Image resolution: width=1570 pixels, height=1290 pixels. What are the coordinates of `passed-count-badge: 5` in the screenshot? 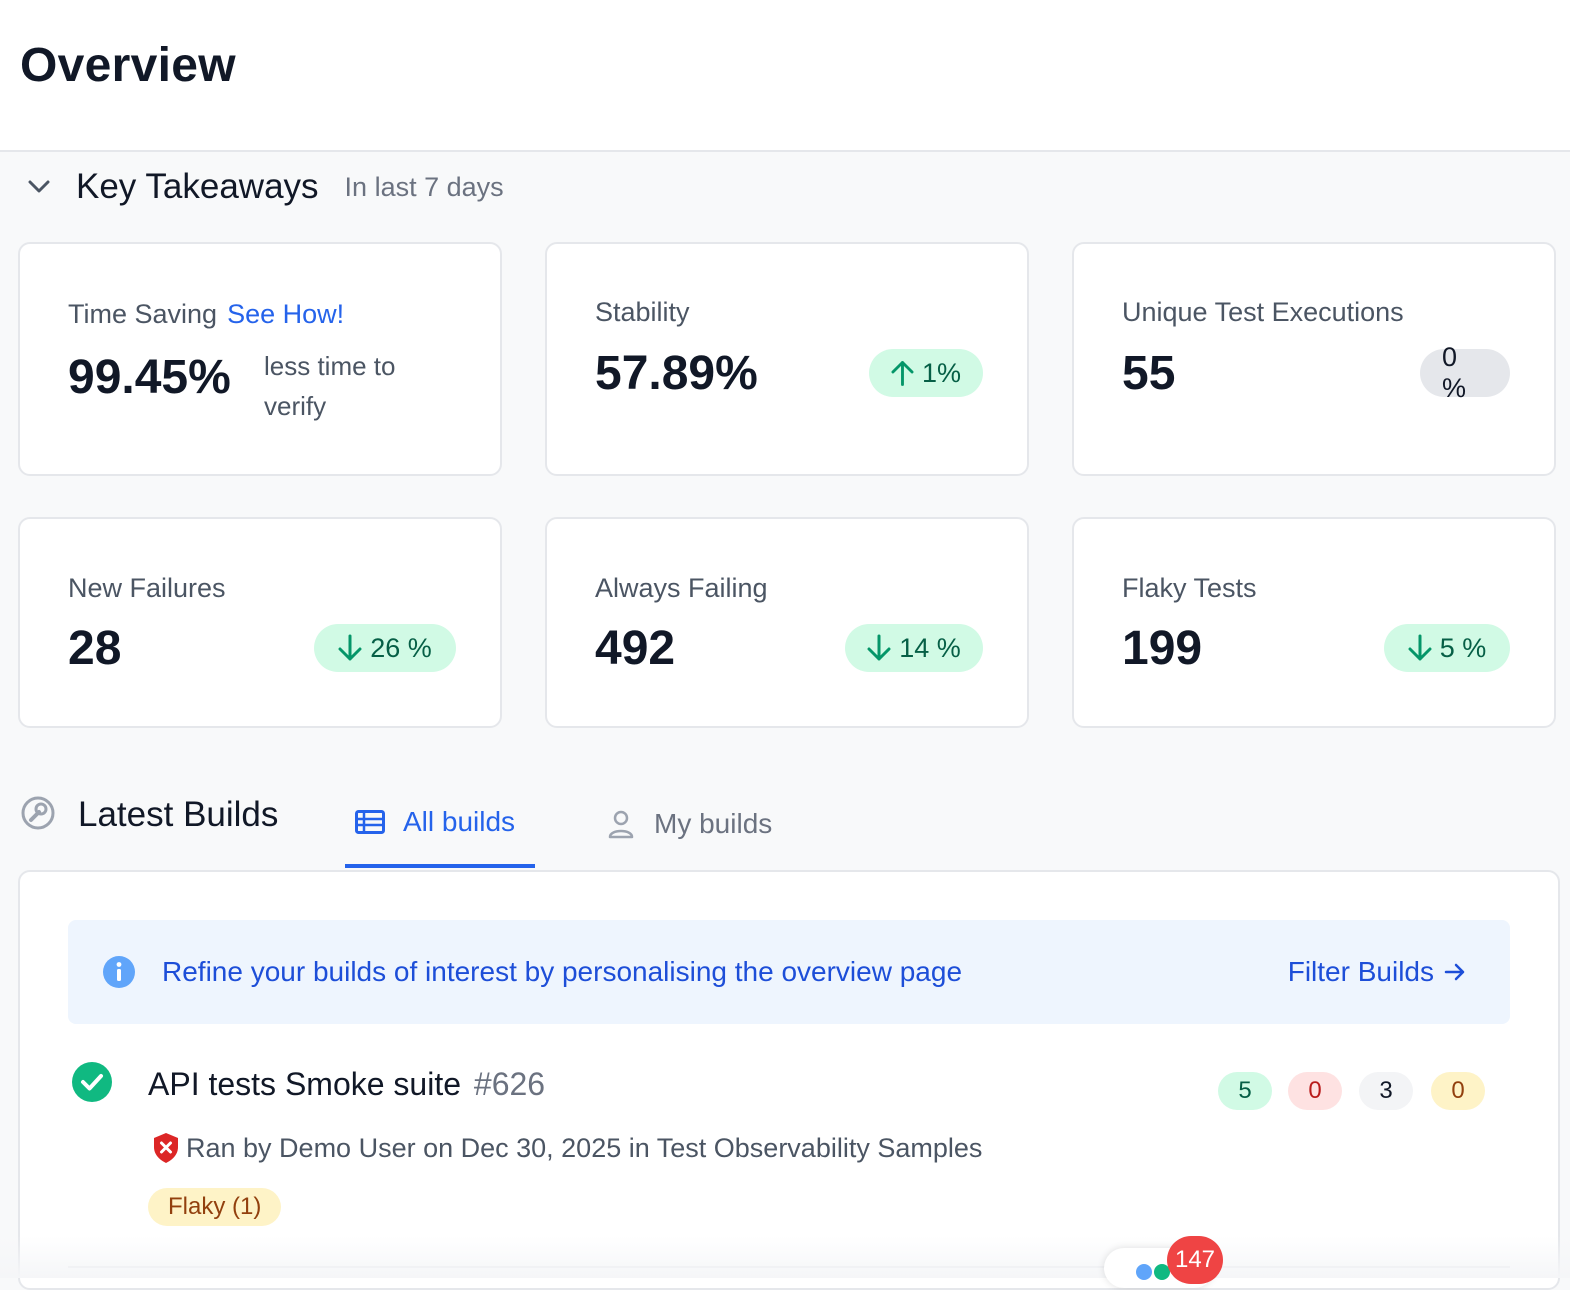 It's located at (1245, 1091).